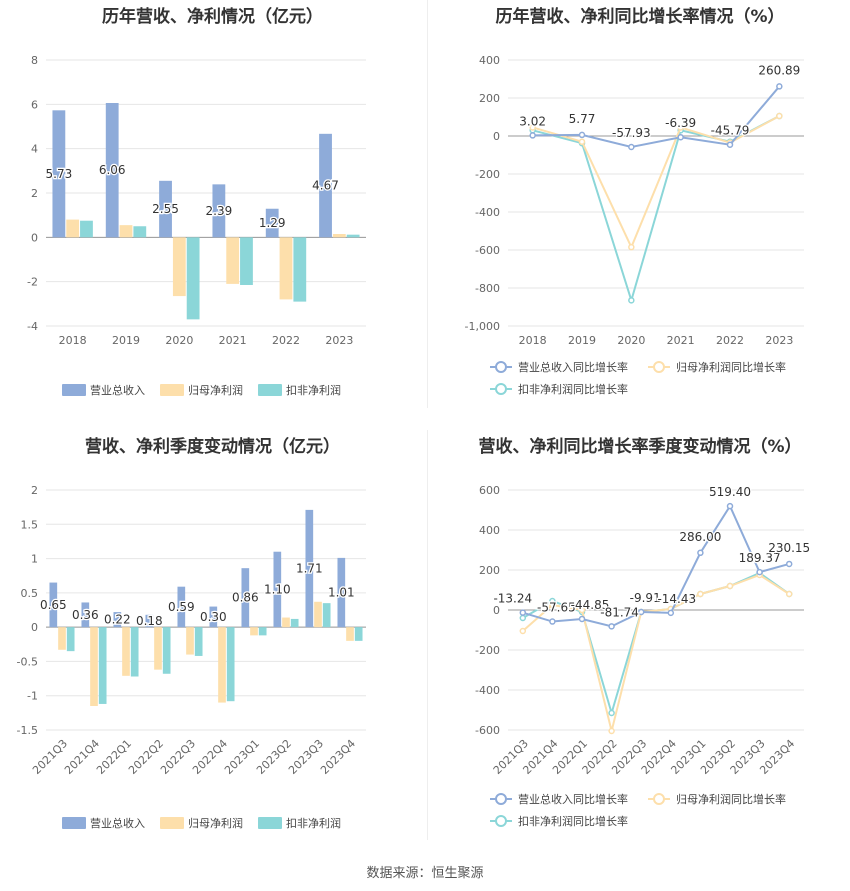  I want to click on data-label: 189.37, so click(760, 558).